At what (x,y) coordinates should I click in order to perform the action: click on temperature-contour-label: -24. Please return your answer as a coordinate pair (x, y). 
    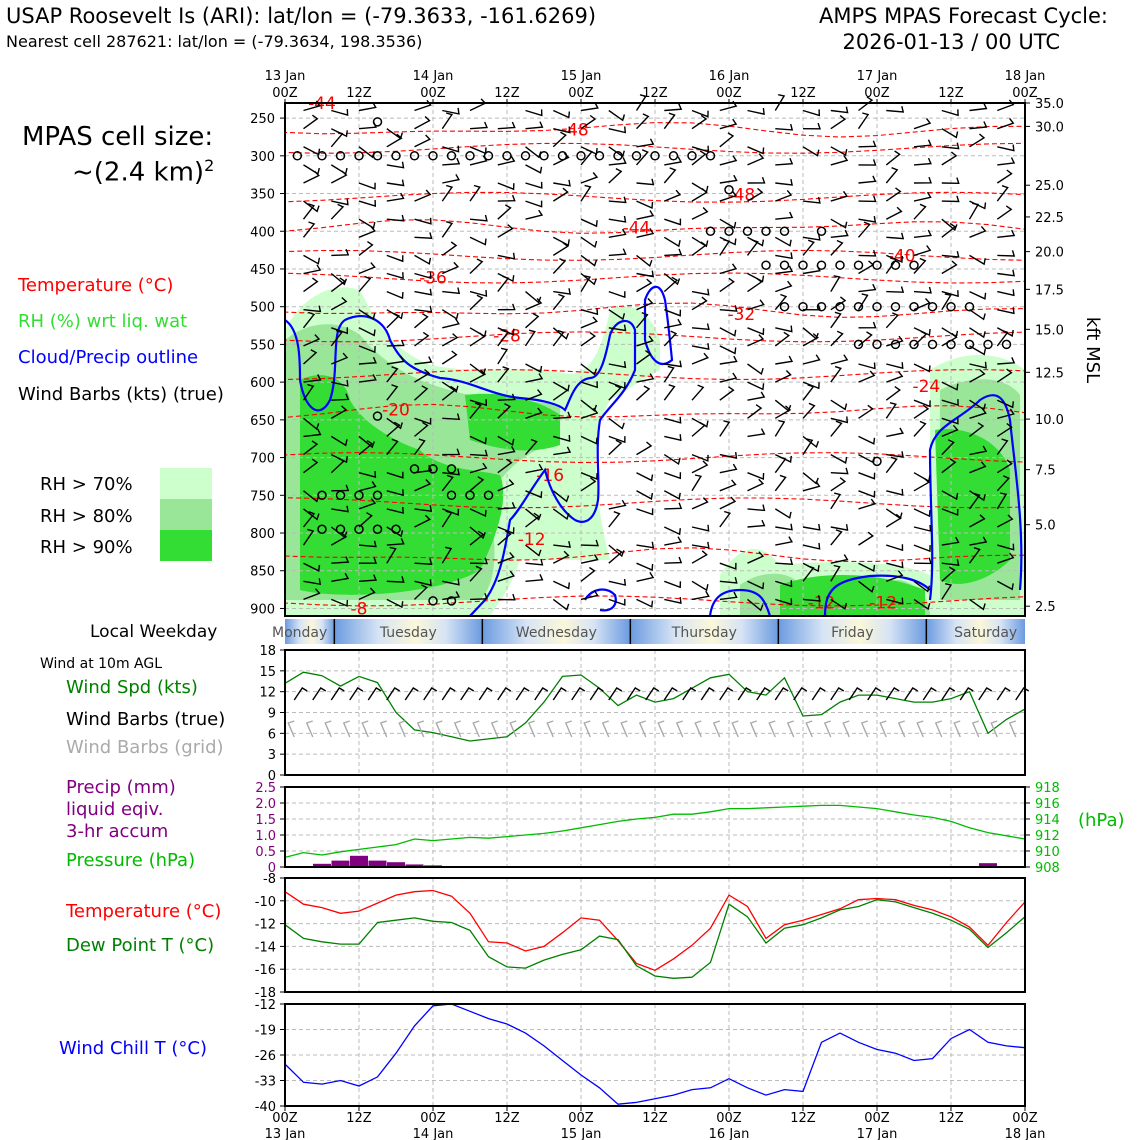
    Looking at the image, I should click on (926, 387).